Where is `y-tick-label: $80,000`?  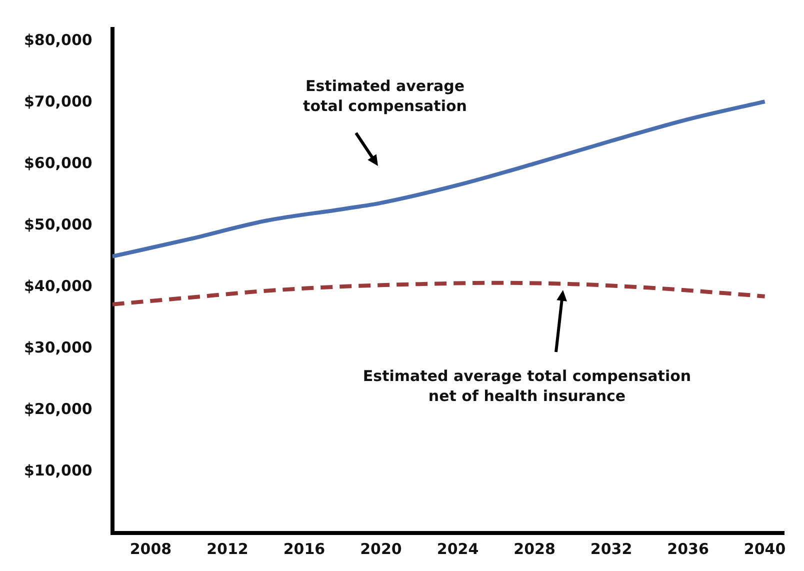 y-tick-label: $80,000 is located at coordinates (58, 40).